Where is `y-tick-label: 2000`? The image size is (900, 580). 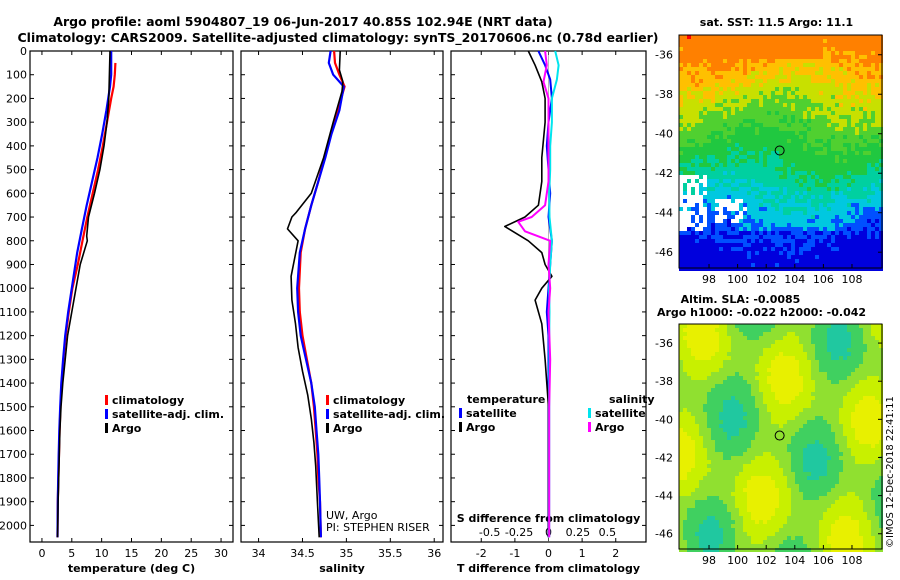 y-tick-label: 2000 is located at coordinates (13, 525).